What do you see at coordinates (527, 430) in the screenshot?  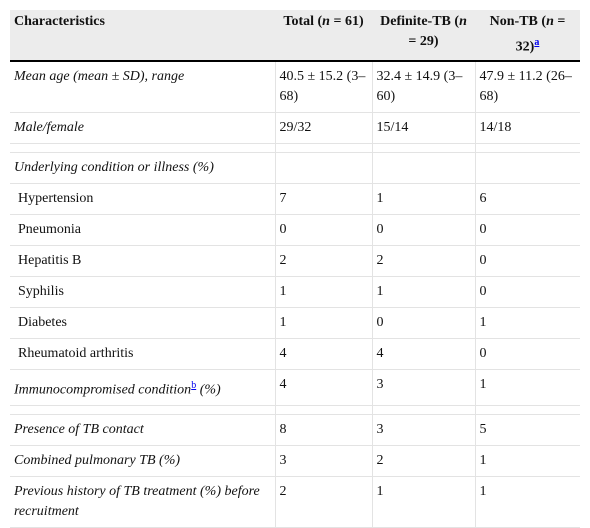 I see `value-cell: 5` at bounding box center [527, 430].